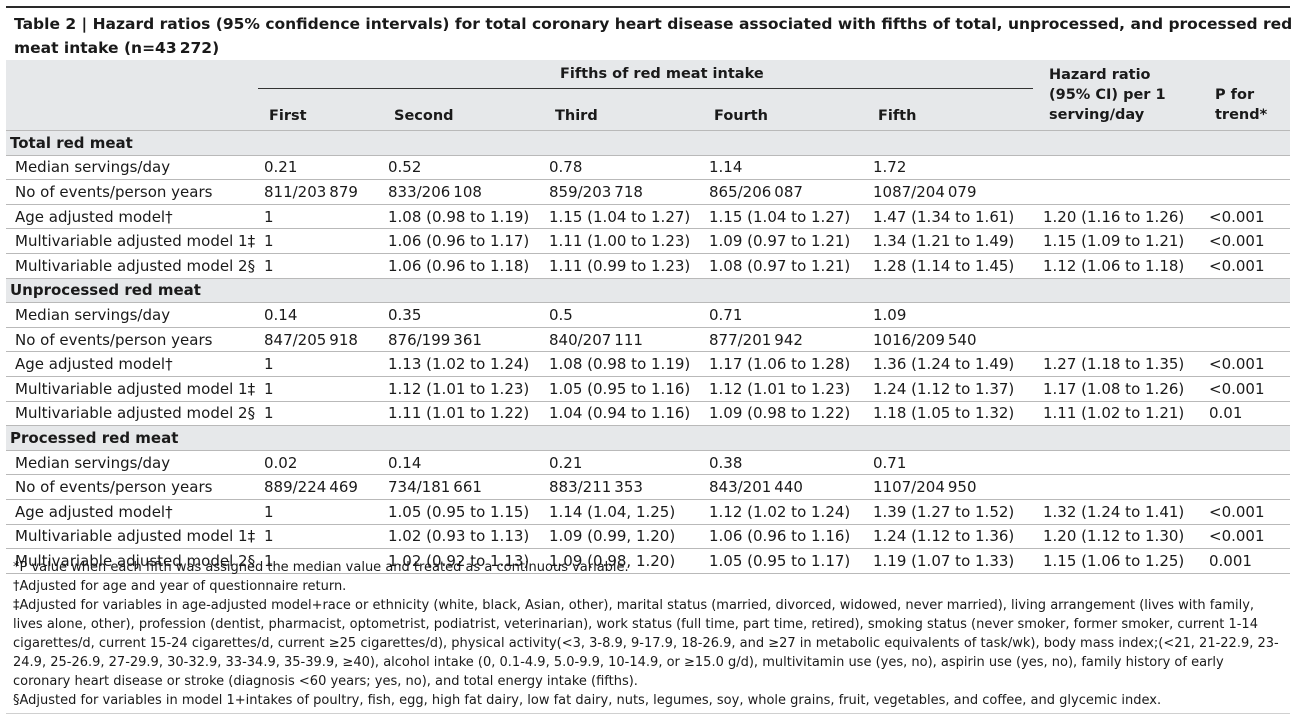  I want to click on table-cell: 1.06 (0.96 to 1.18), so click(464, 266).